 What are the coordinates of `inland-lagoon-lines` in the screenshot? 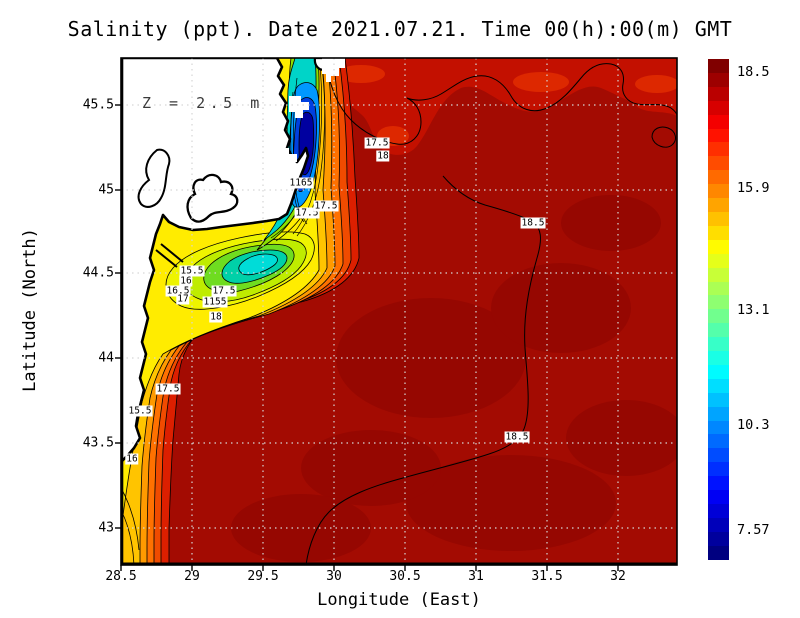 It's located at (188, 208).